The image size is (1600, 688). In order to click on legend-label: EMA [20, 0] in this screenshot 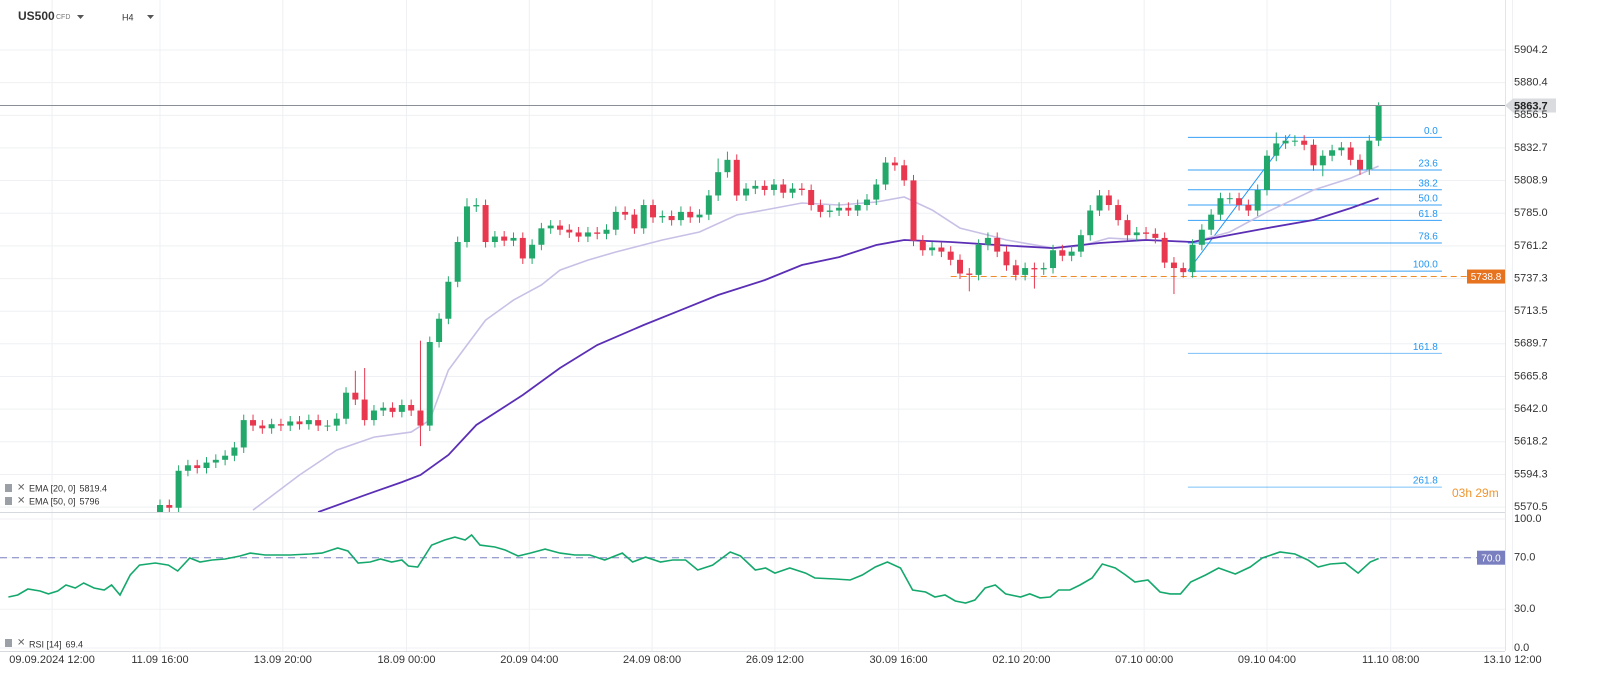, I will do `click(52, 488)`.